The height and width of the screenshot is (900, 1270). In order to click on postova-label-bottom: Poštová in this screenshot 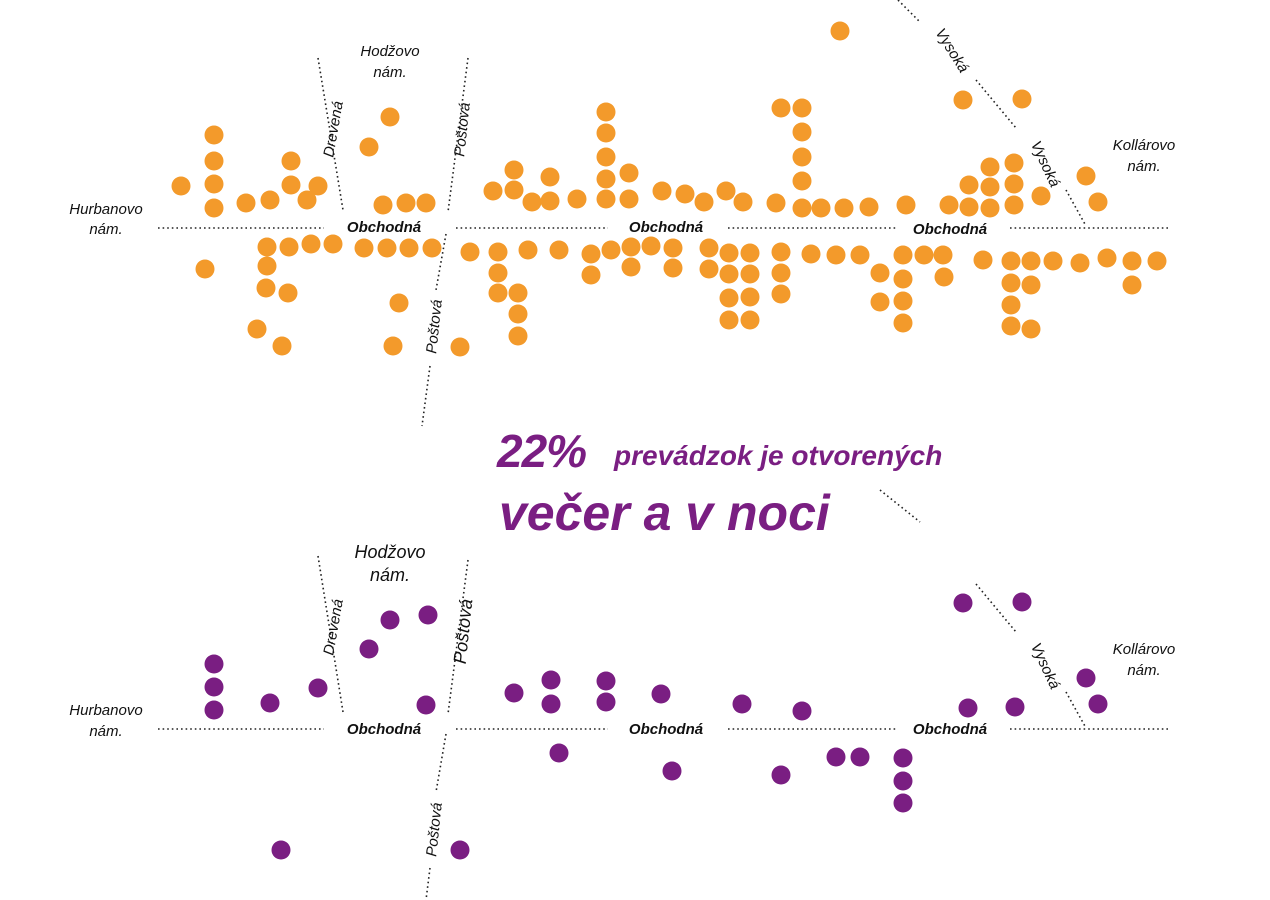, I will do `click(434, 327)`.